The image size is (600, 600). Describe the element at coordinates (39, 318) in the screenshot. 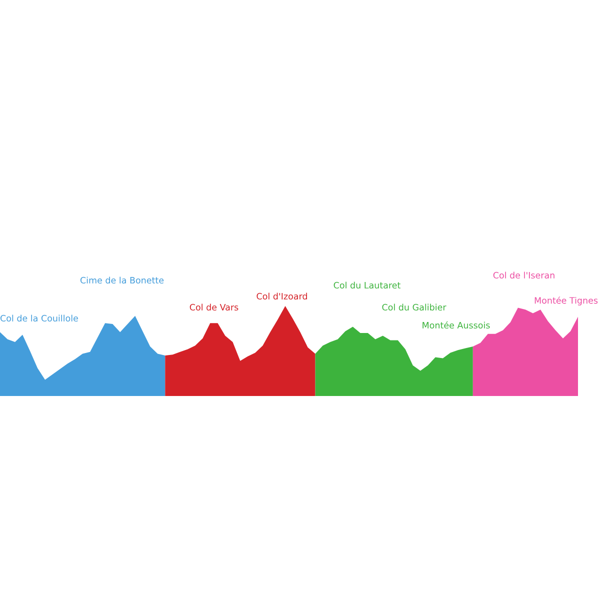

I see `annotation: Col de la Couillole` at that location.